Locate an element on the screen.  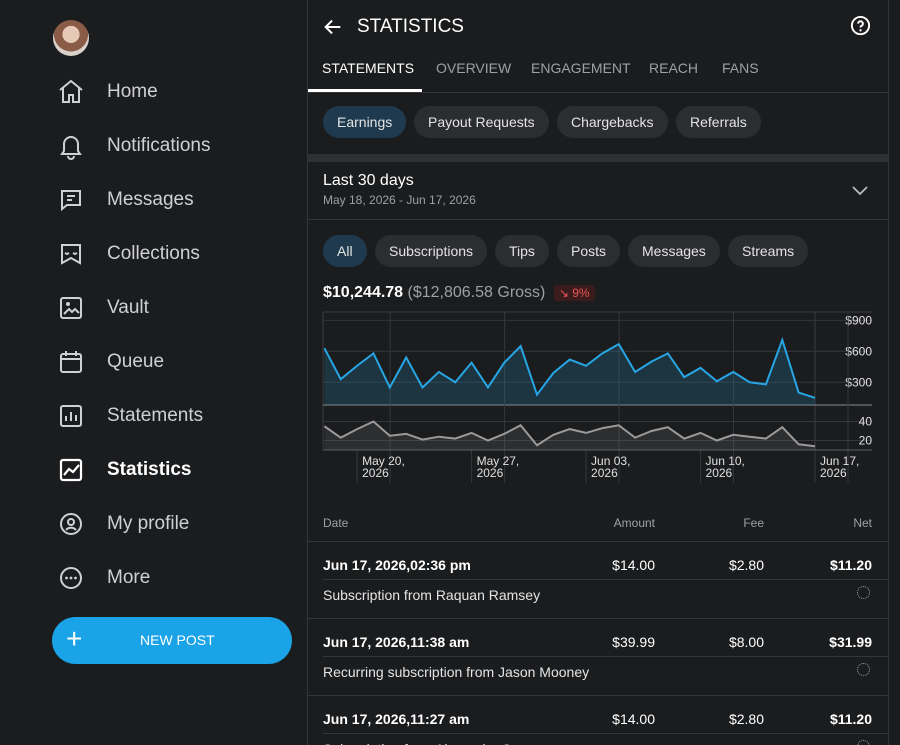
cell-date: Jun 17, 2026,02:36 pm is located at coordinates (397, 565).